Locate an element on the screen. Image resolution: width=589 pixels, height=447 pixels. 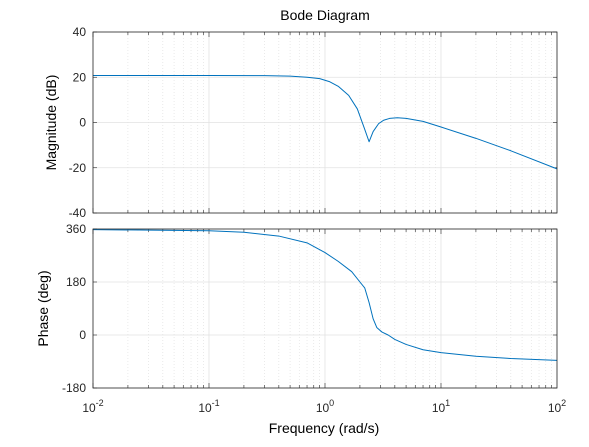
x-axis-label: Frequency (rad/s) is located at coordinates (324, 428).